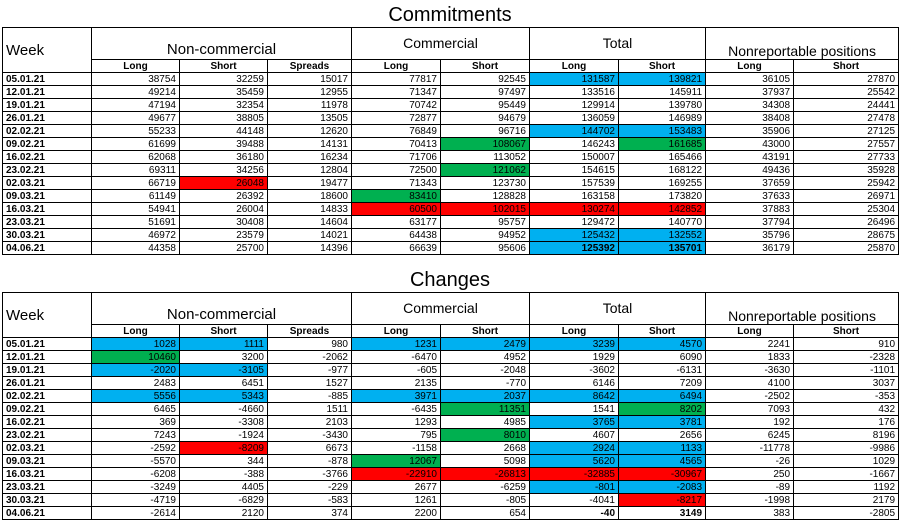 The image size is (900, 532). Describe the element at coordinates (223, 500) in the screenshot. I see `value-cell: -6829` at that location.